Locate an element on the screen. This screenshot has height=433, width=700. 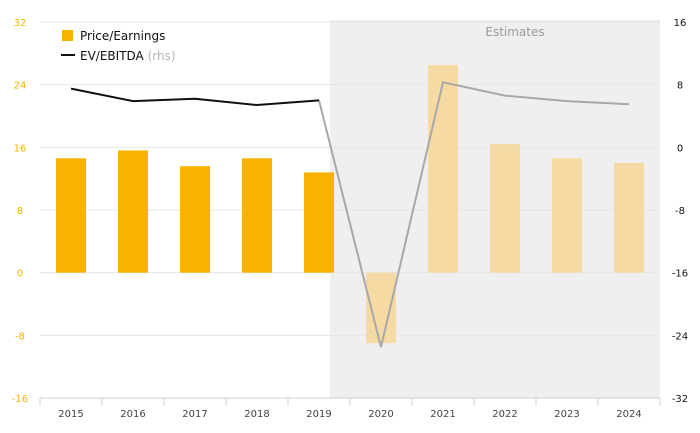
left-tick-label: 32 is located at coordinates (20, 23).